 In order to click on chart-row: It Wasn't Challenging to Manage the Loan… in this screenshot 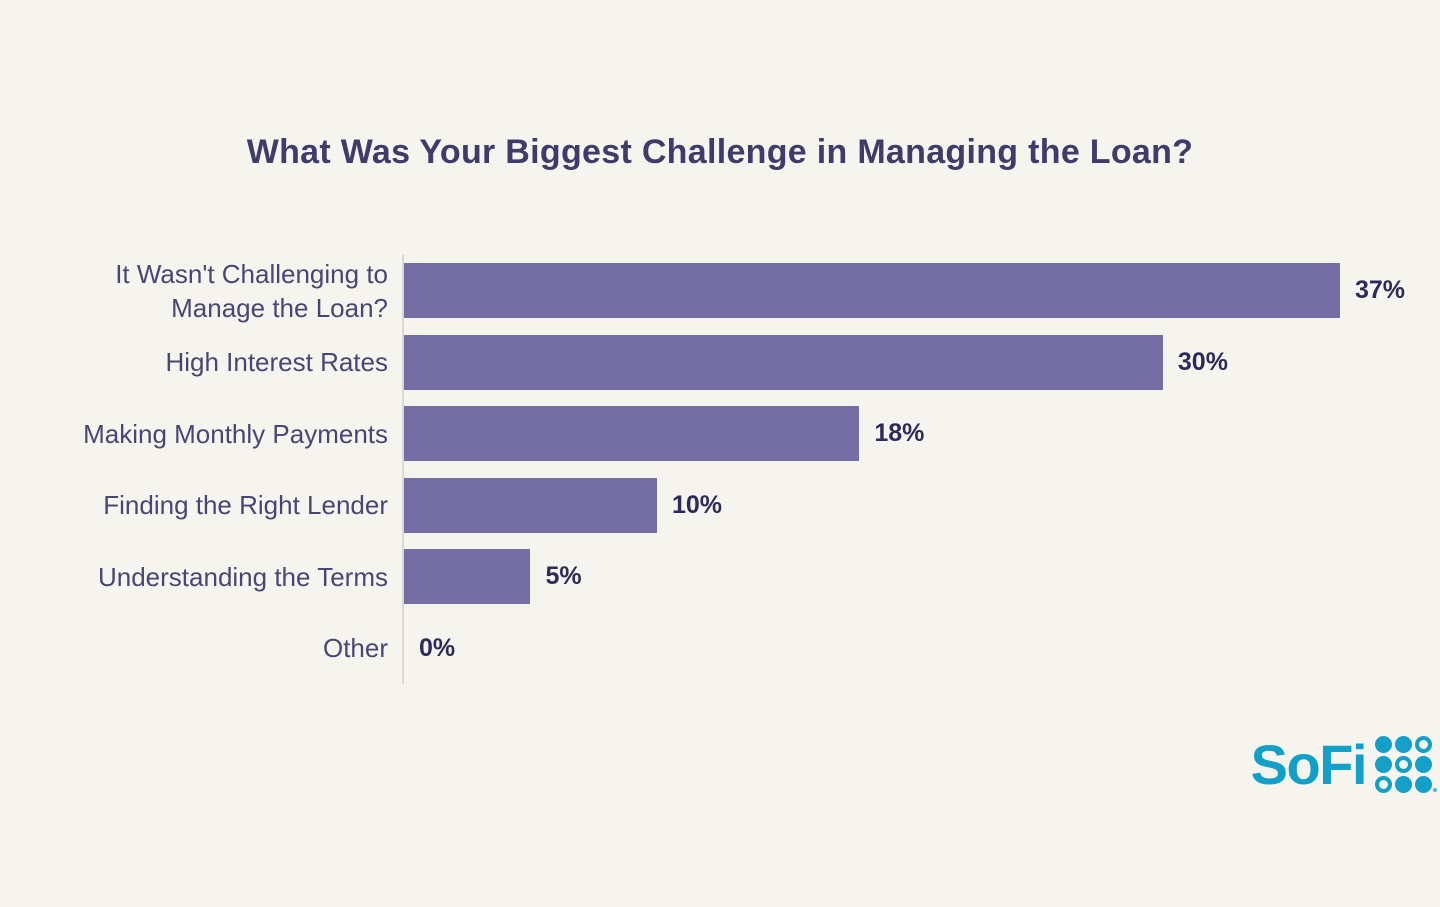, I will do `click(720, 291)`.